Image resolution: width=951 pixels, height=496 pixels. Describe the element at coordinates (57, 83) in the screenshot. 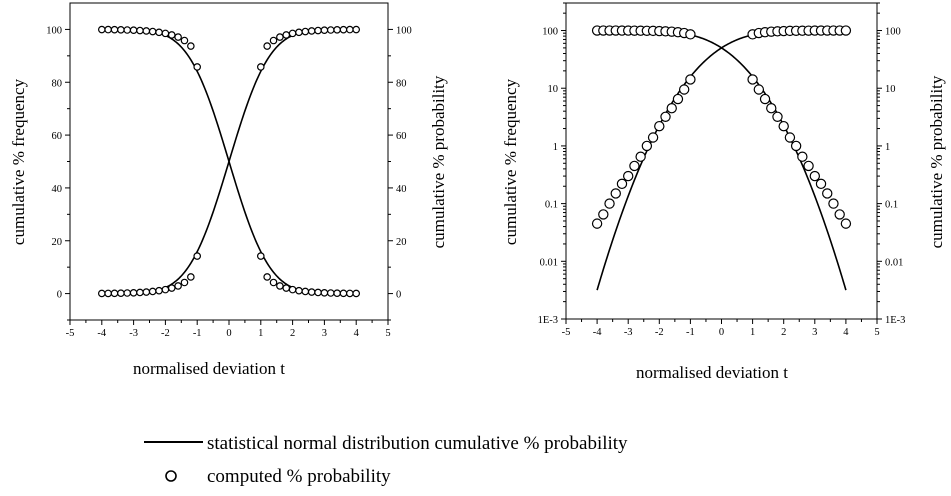

I see `y-tick-label: 80` at that location.